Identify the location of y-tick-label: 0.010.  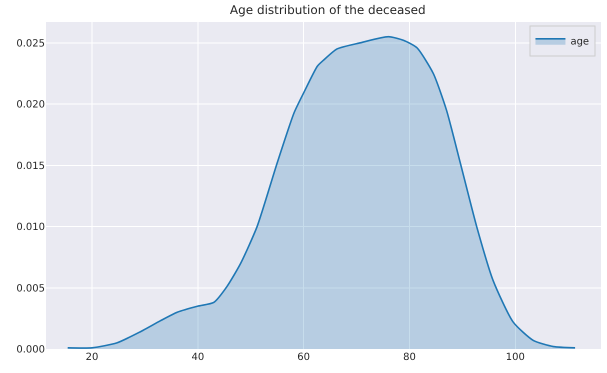
(30, 228).